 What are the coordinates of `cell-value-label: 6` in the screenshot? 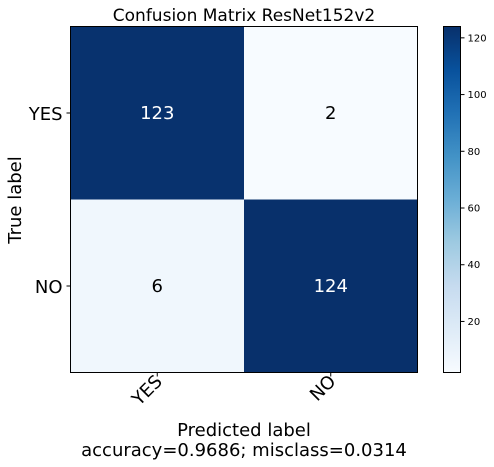 It's located at (157, 286).